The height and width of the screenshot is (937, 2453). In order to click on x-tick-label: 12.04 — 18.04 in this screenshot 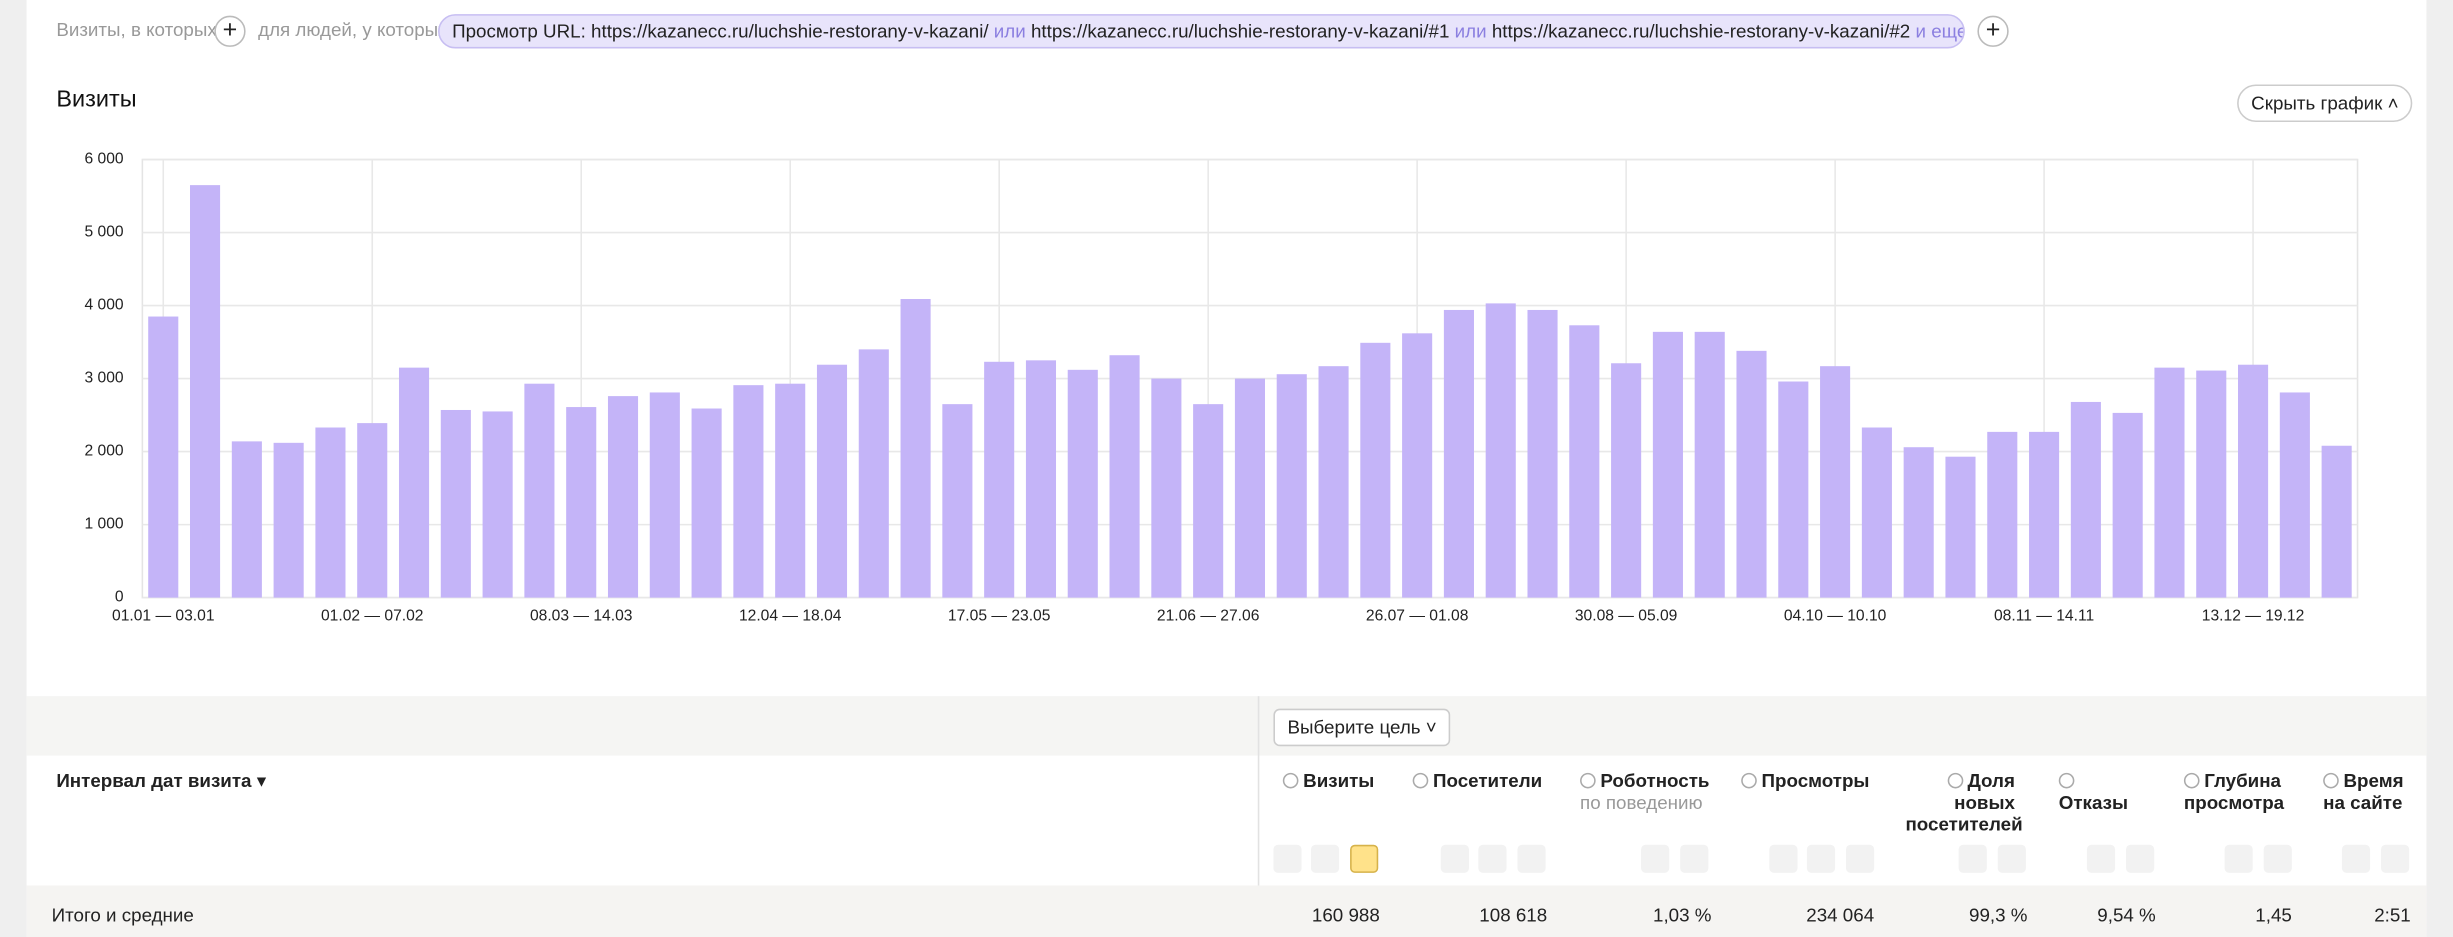, I will do `click(790, 615)`.